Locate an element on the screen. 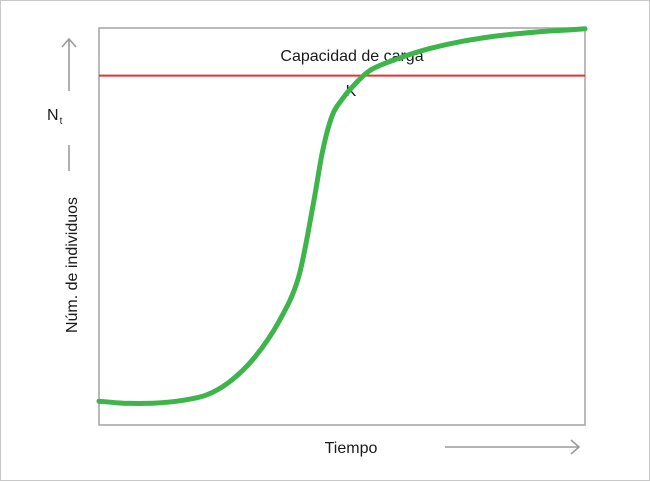  y-axis-symbol: Nt is located at coordinates (55, 117).